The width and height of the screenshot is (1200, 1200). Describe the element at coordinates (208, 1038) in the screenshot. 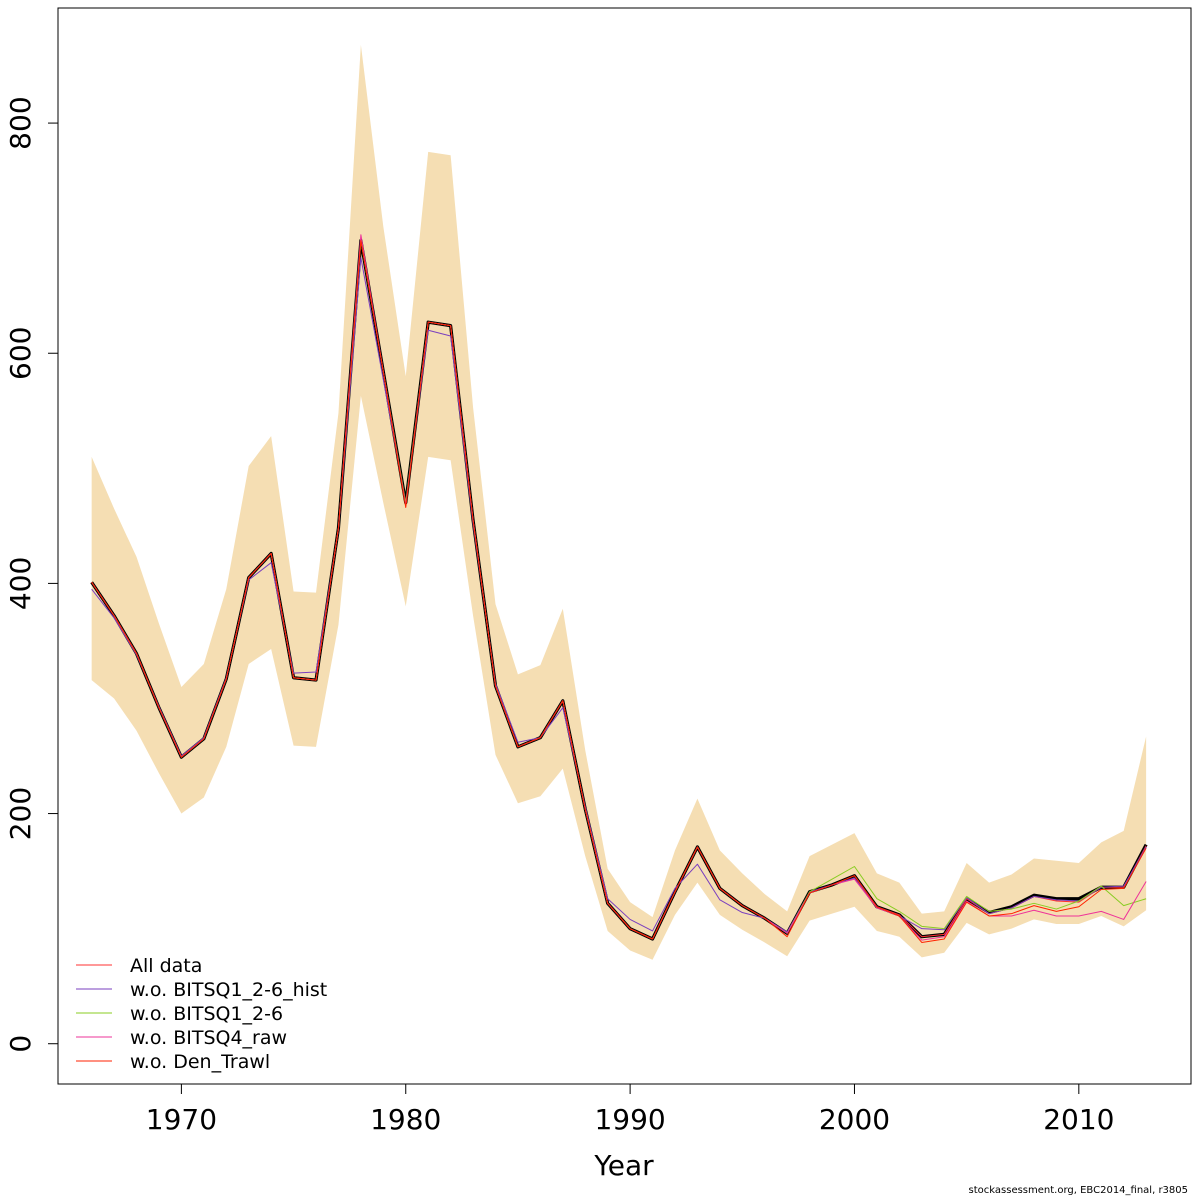

I see `legend-label: w.o. BITSQ4_raw` at that location.